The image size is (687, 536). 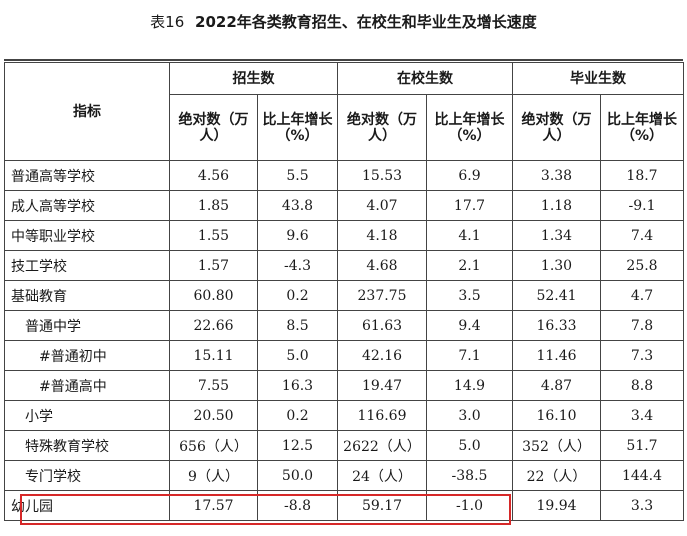 I want to click on cell-growth: 17.7, so click(x=469, y=205).